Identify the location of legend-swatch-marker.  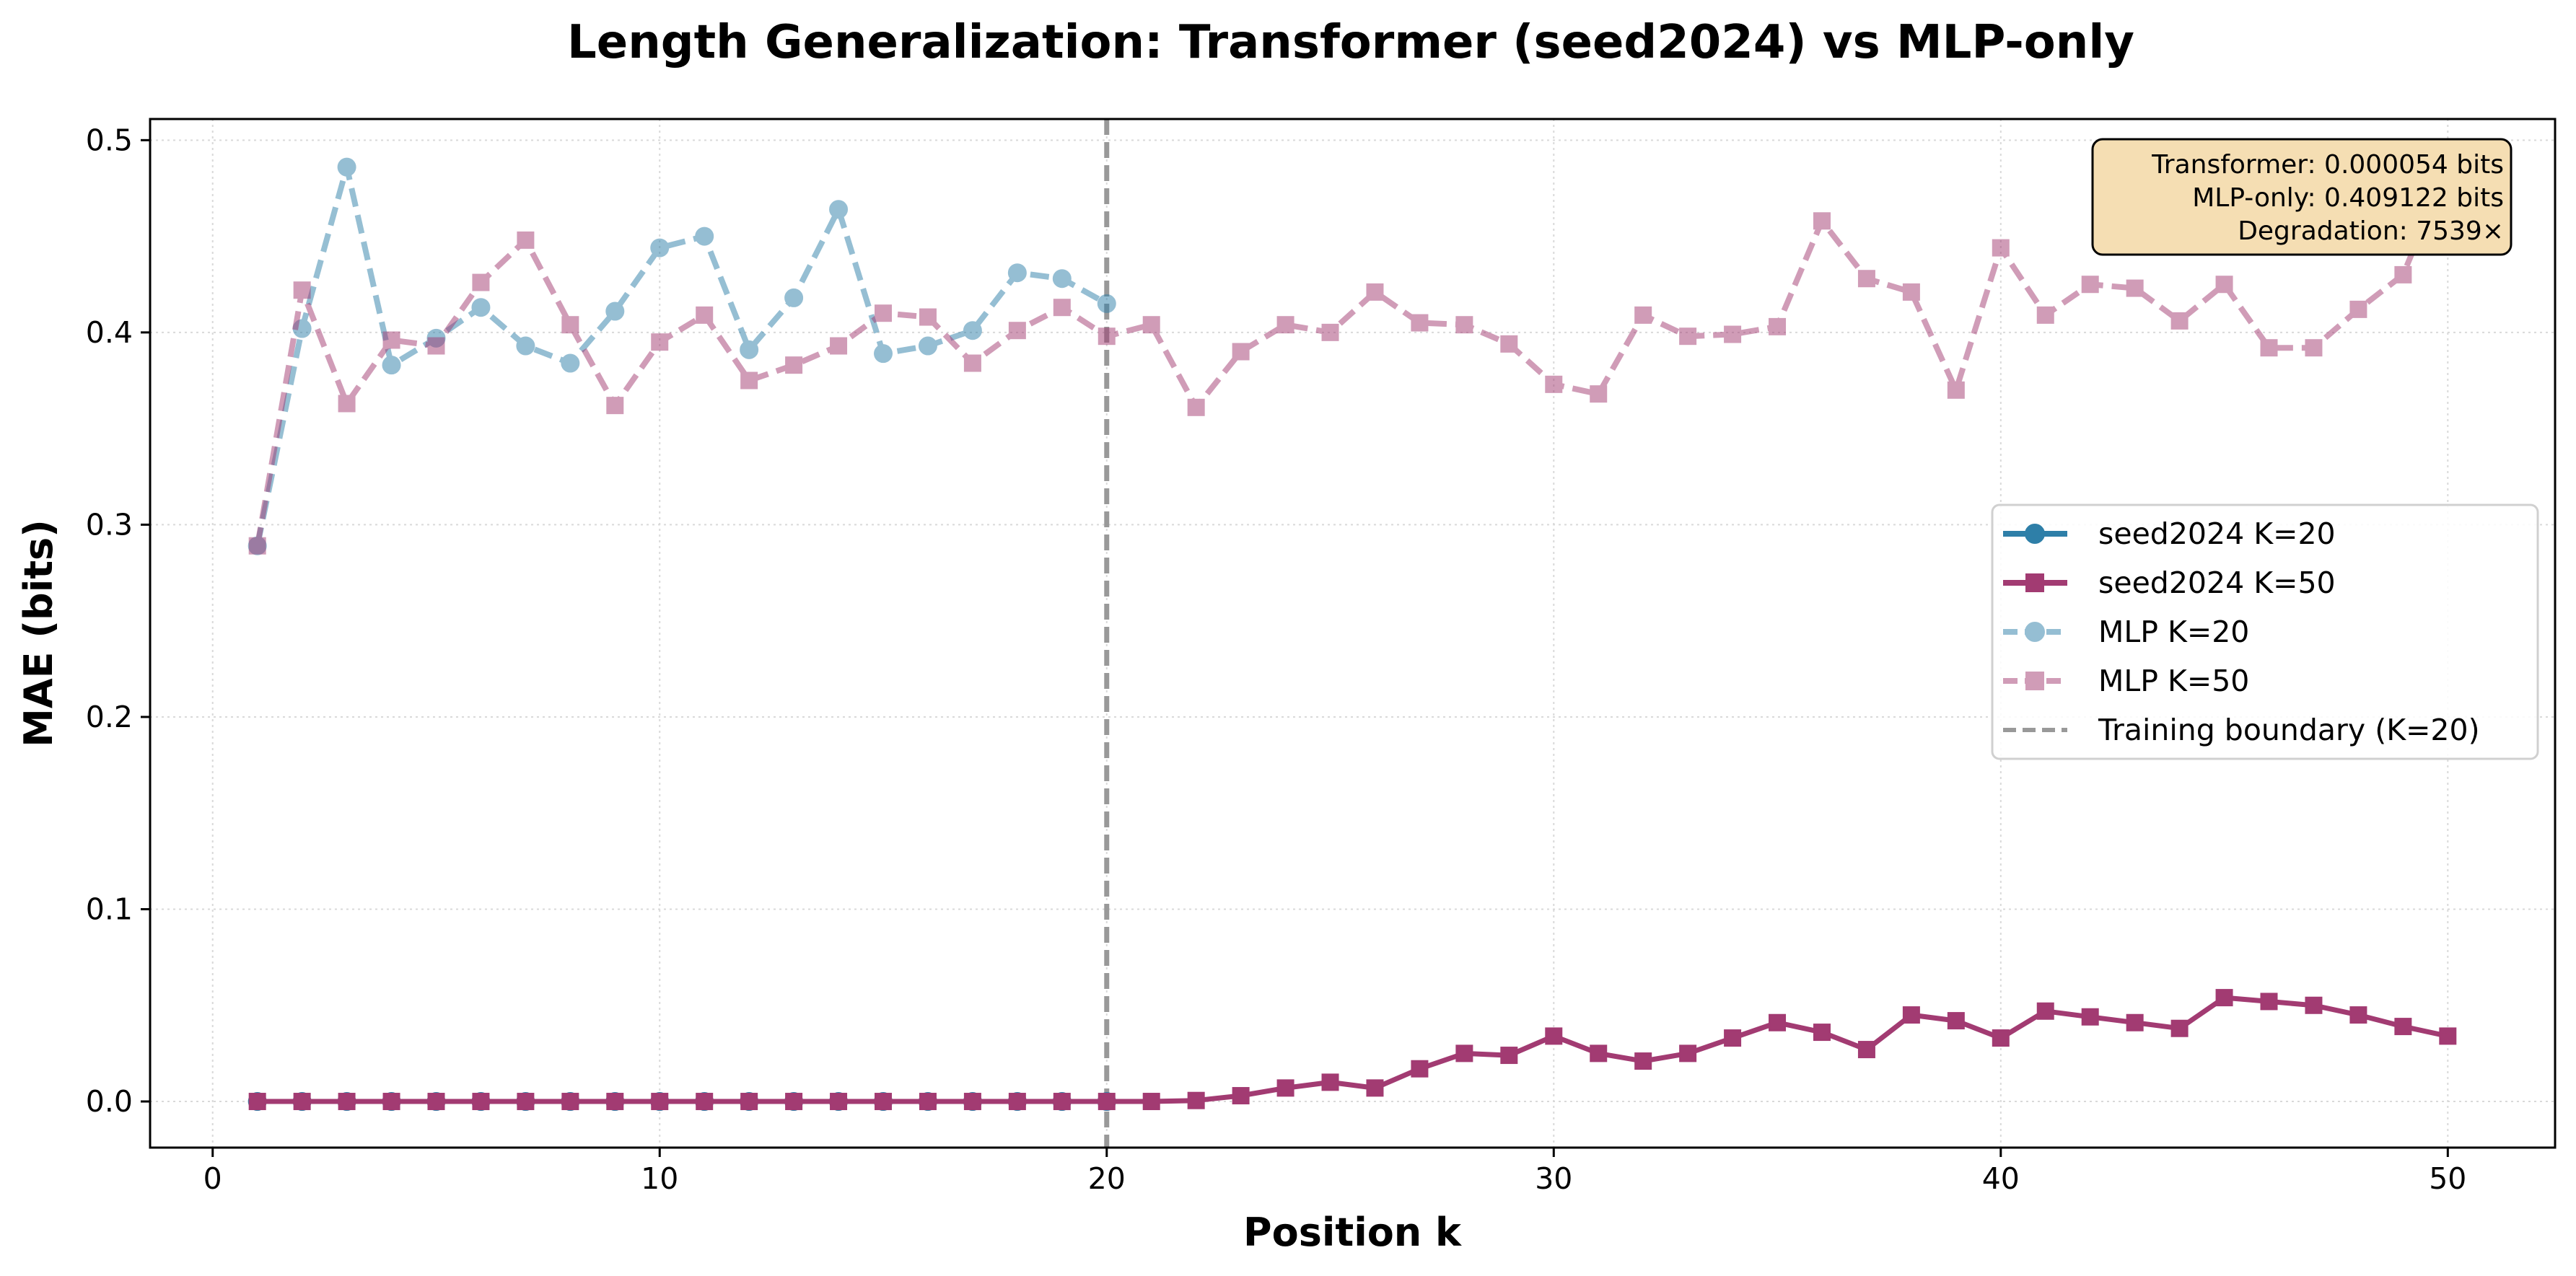
(2034, 583).